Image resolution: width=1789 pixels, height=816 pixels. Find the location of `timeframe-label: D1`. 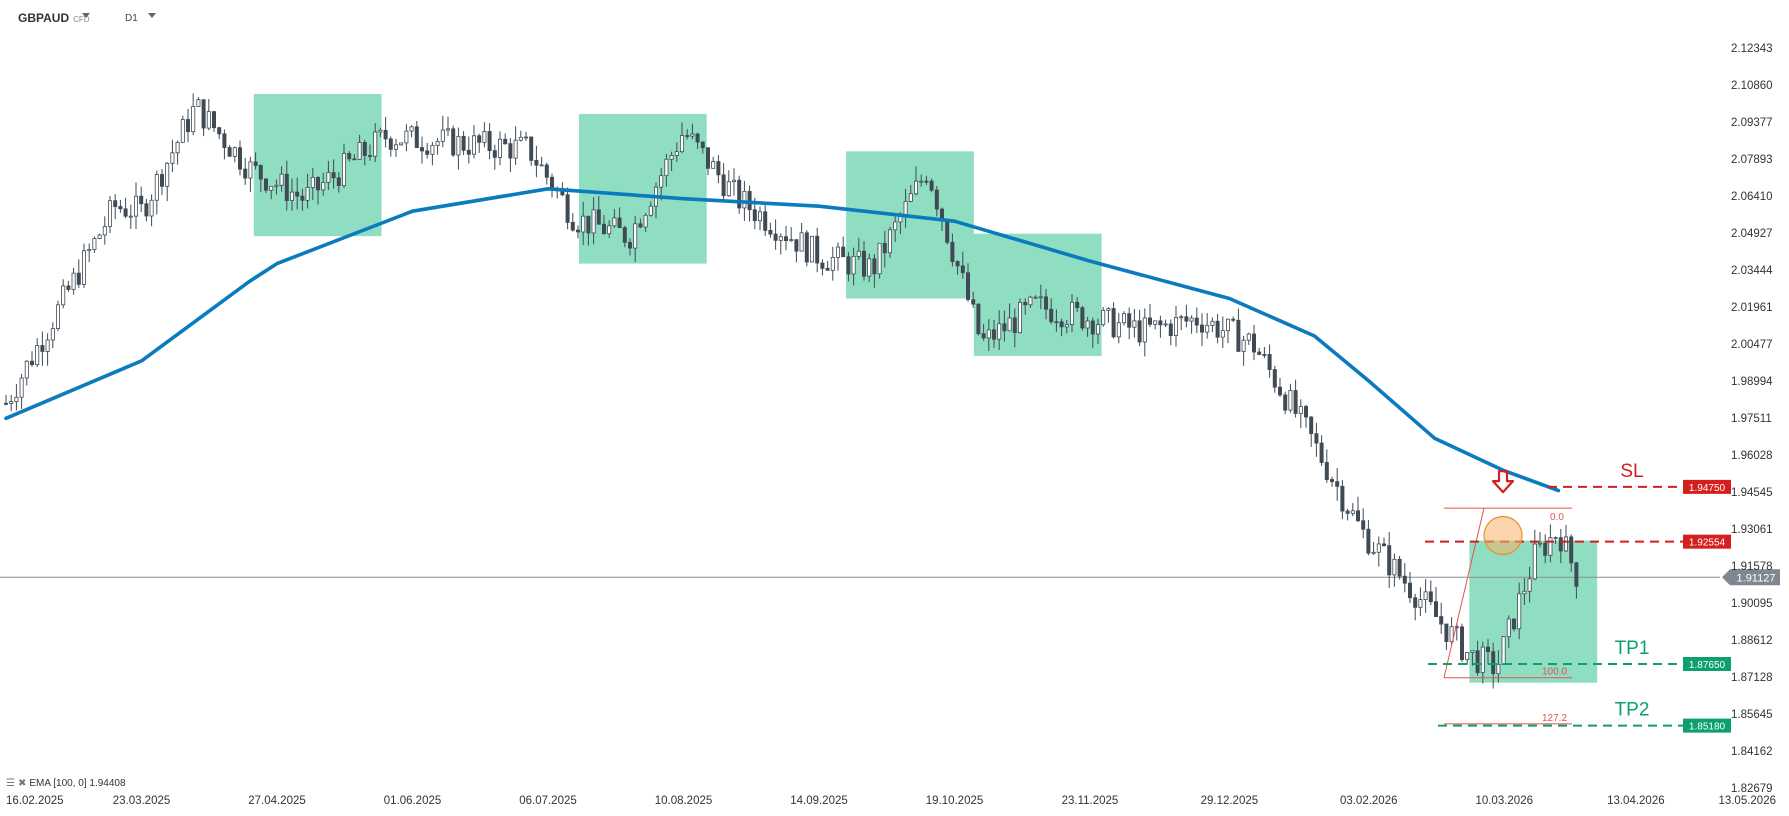

timeframe-label: D1 is located at coordinates (131, 18).